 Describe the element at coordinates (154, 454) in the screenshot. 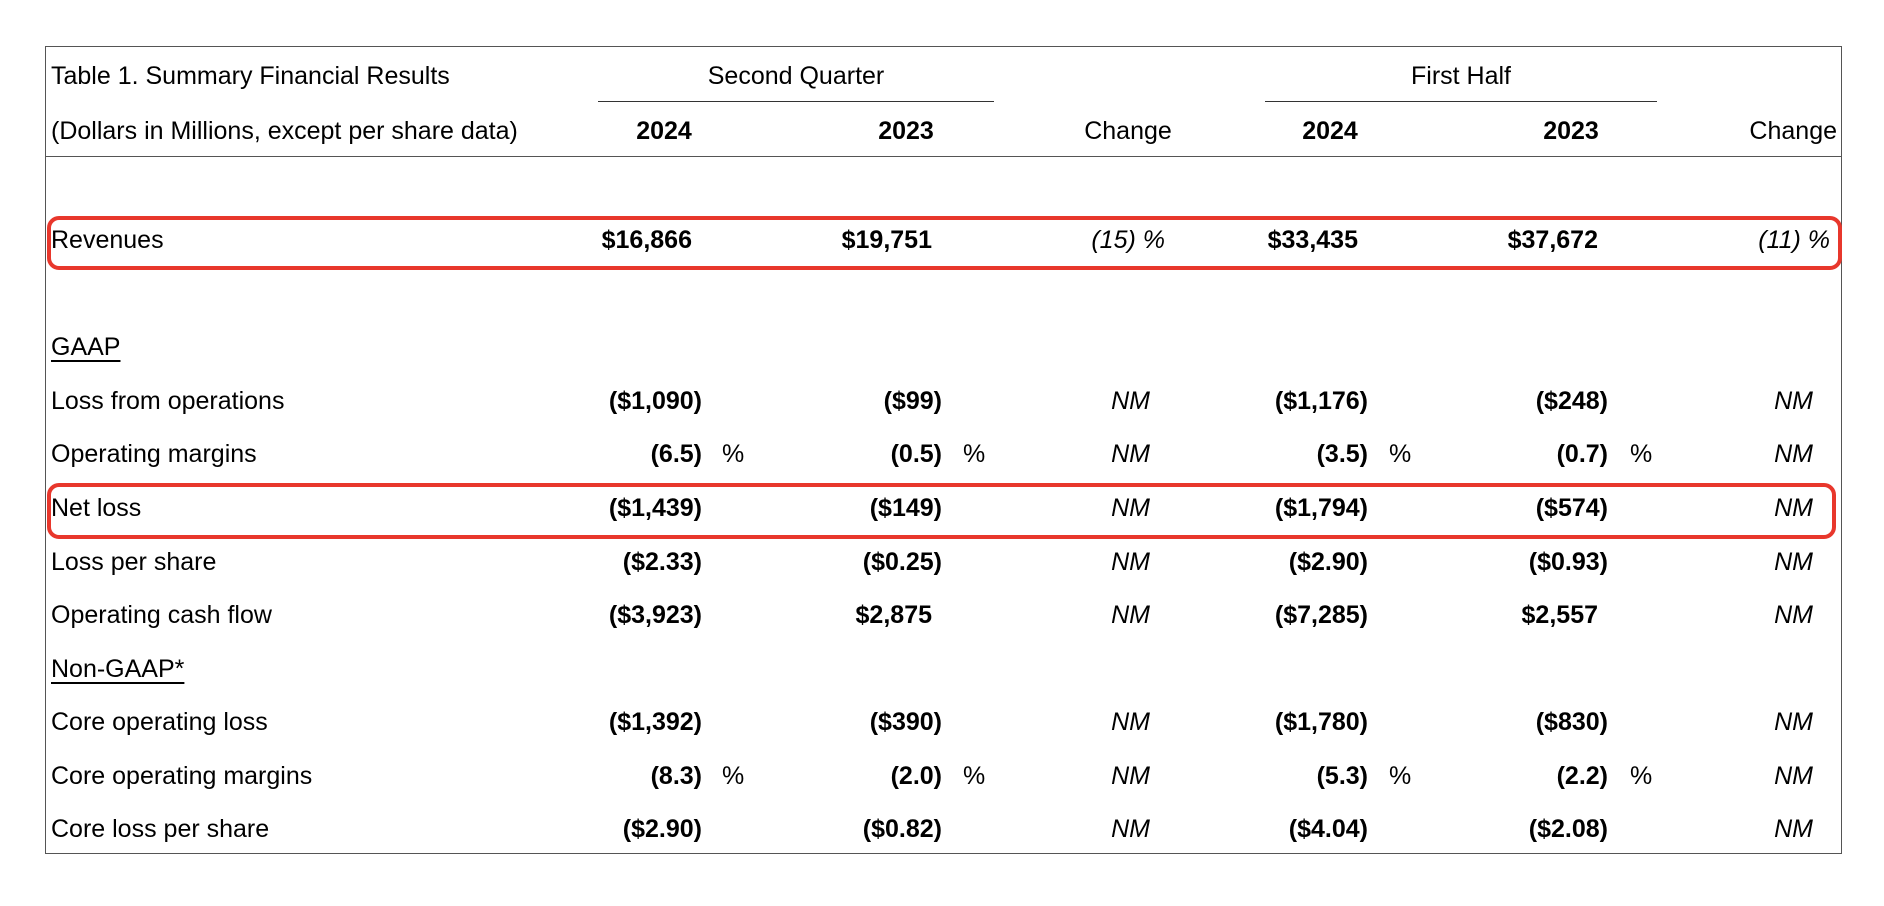

I see `row-label: Operating margins` at that location.